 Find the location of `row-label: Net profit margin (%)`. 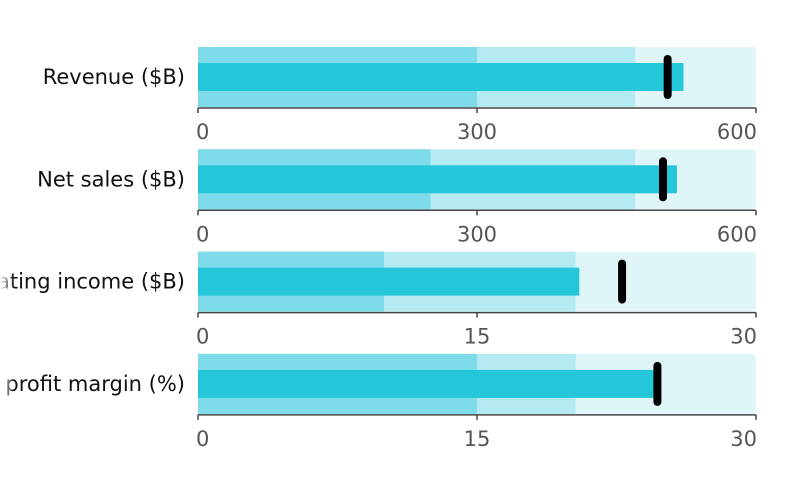

row-label: Net profit margin (%) is located at coordinates (92, 384).